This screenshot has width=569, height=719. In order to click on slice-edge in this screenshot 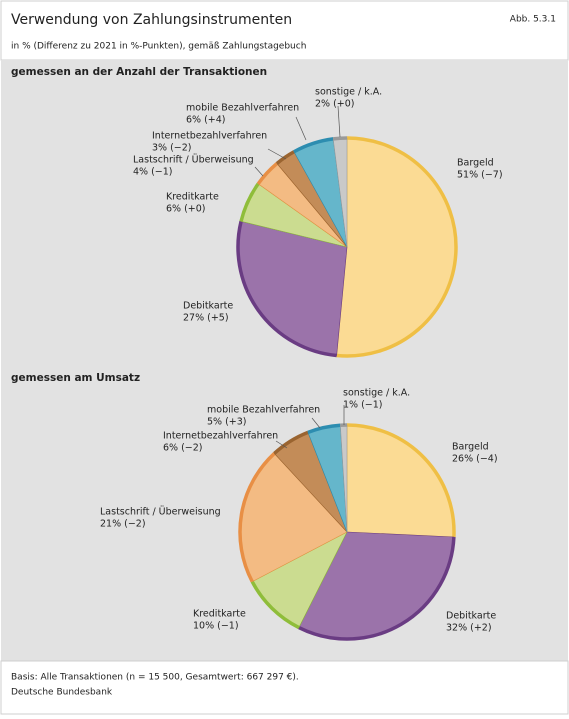, I will do `click(340, 138)`.